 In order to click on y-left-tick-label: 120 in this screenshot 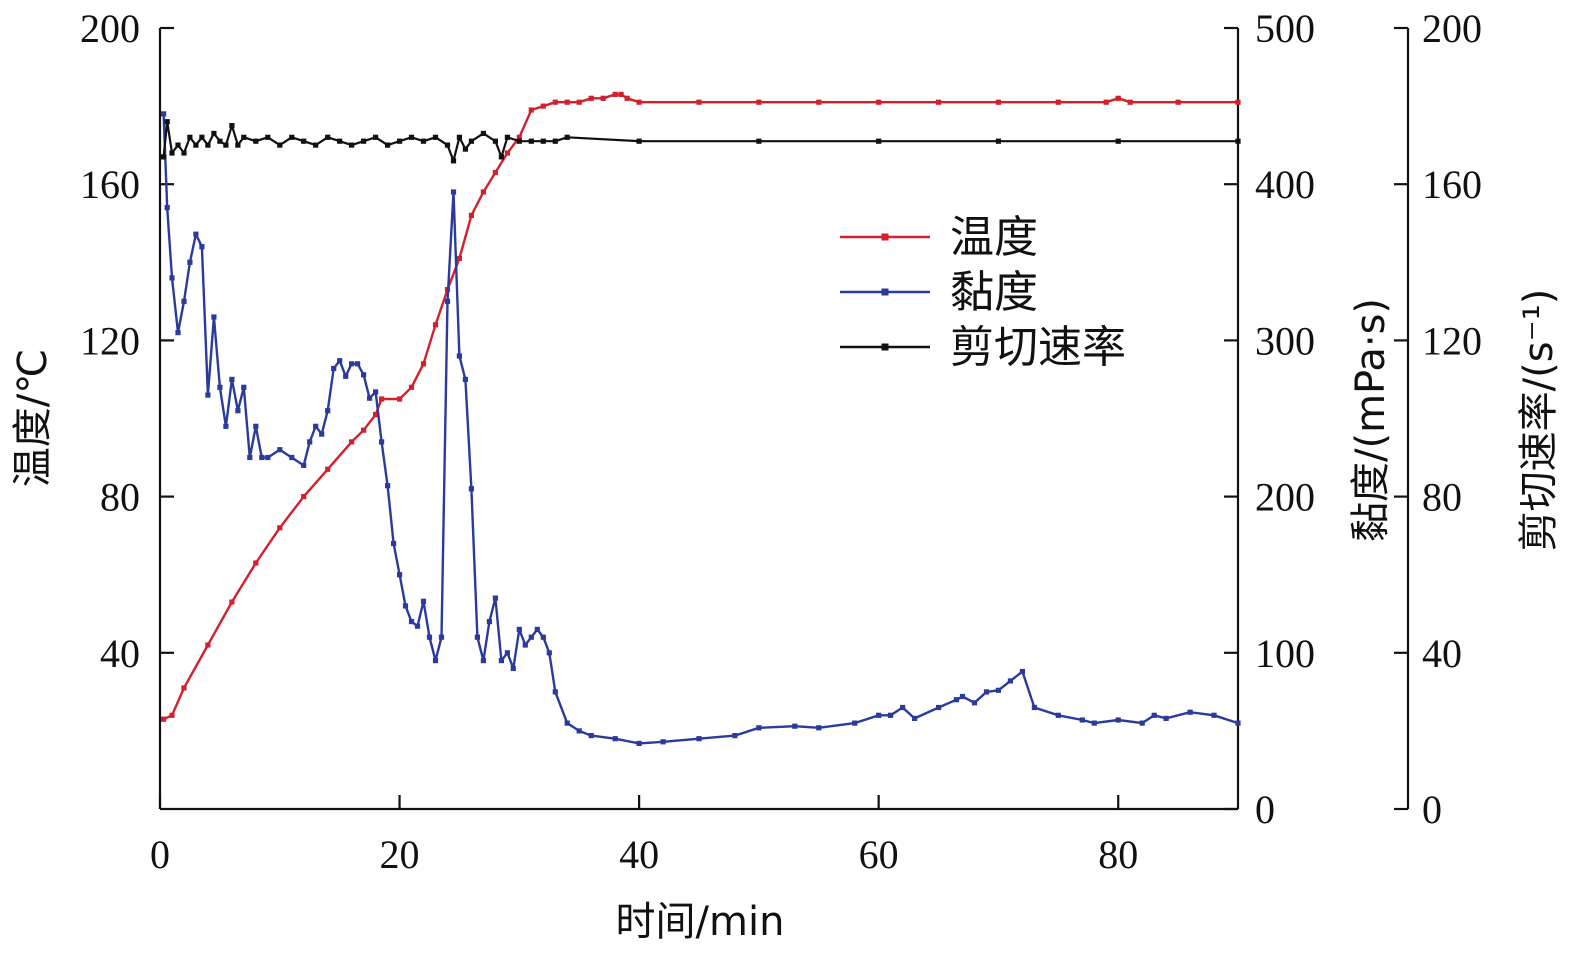, I will do `click(110, 340)`.